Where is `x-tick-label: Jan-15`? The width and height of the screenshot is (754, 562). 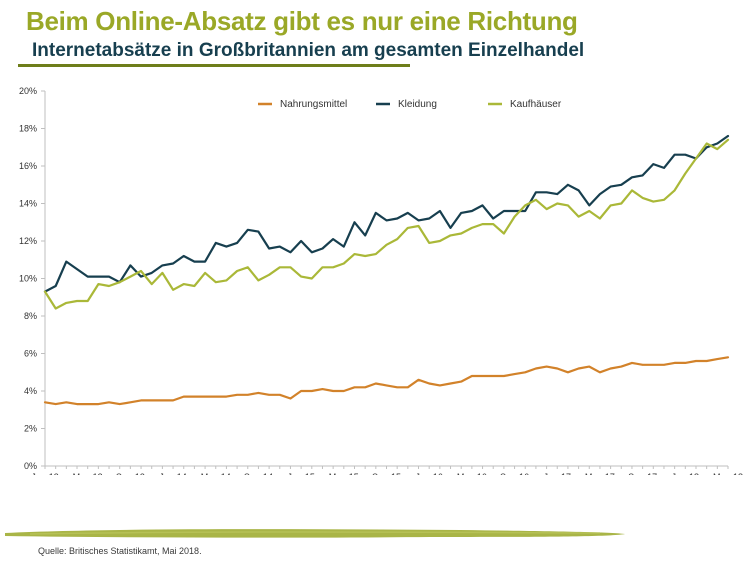
x-tick-label: Jan-15 is located at coordinates (301, 473).